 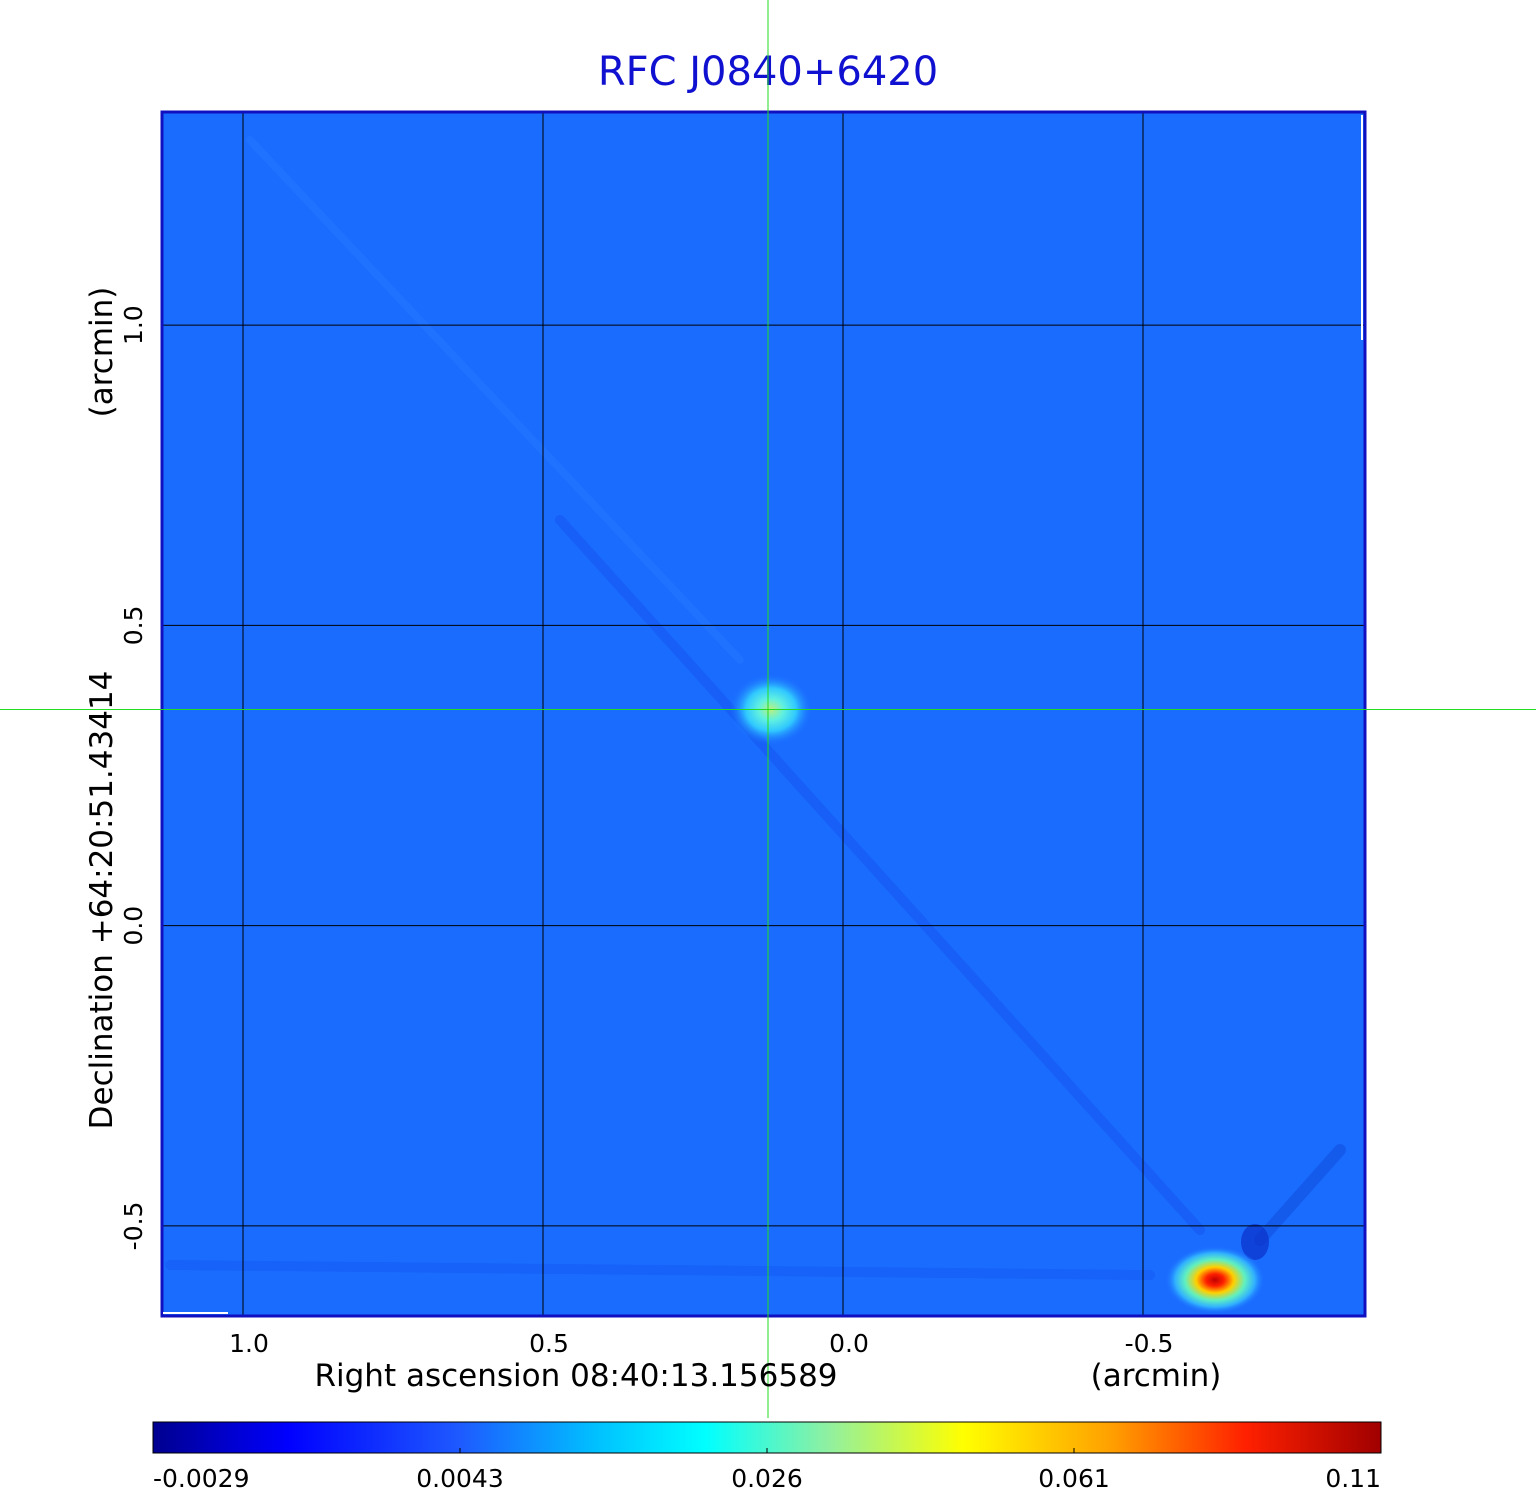 What do you see at coordinates (249, 1343) in the screenshot?
I see `x-tick-label-0: 1.0` at bounding box center [249, 1343].